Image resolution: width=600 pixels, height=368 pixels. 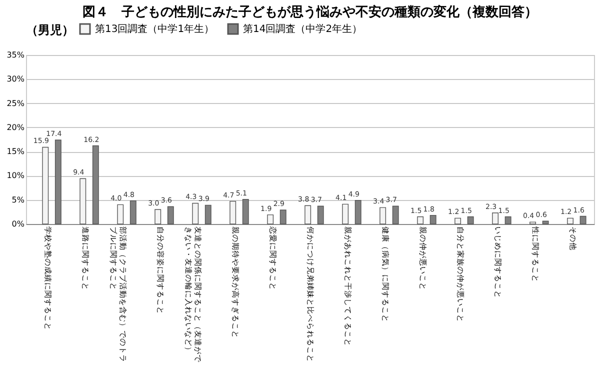 I want to click on y-tick-label: 15%, so click(x=15, y=151).